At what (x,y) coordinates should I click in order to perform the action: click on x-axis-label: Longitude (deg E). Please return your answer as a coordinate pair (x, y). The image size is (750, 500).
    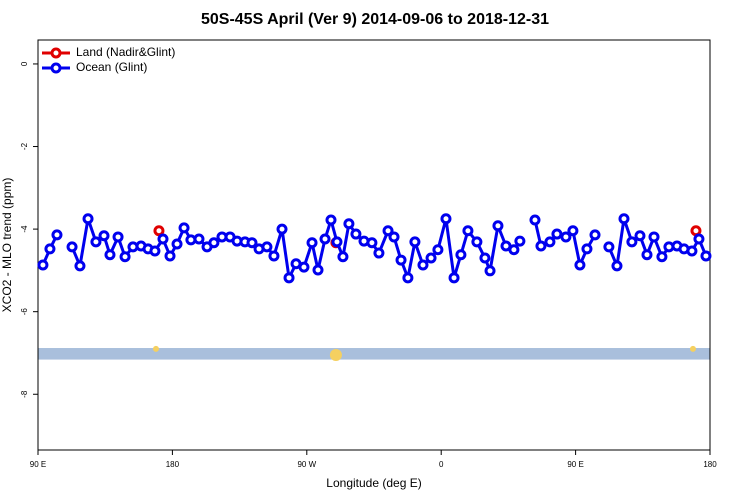
    Looking at the image, I should click on (373, 483).